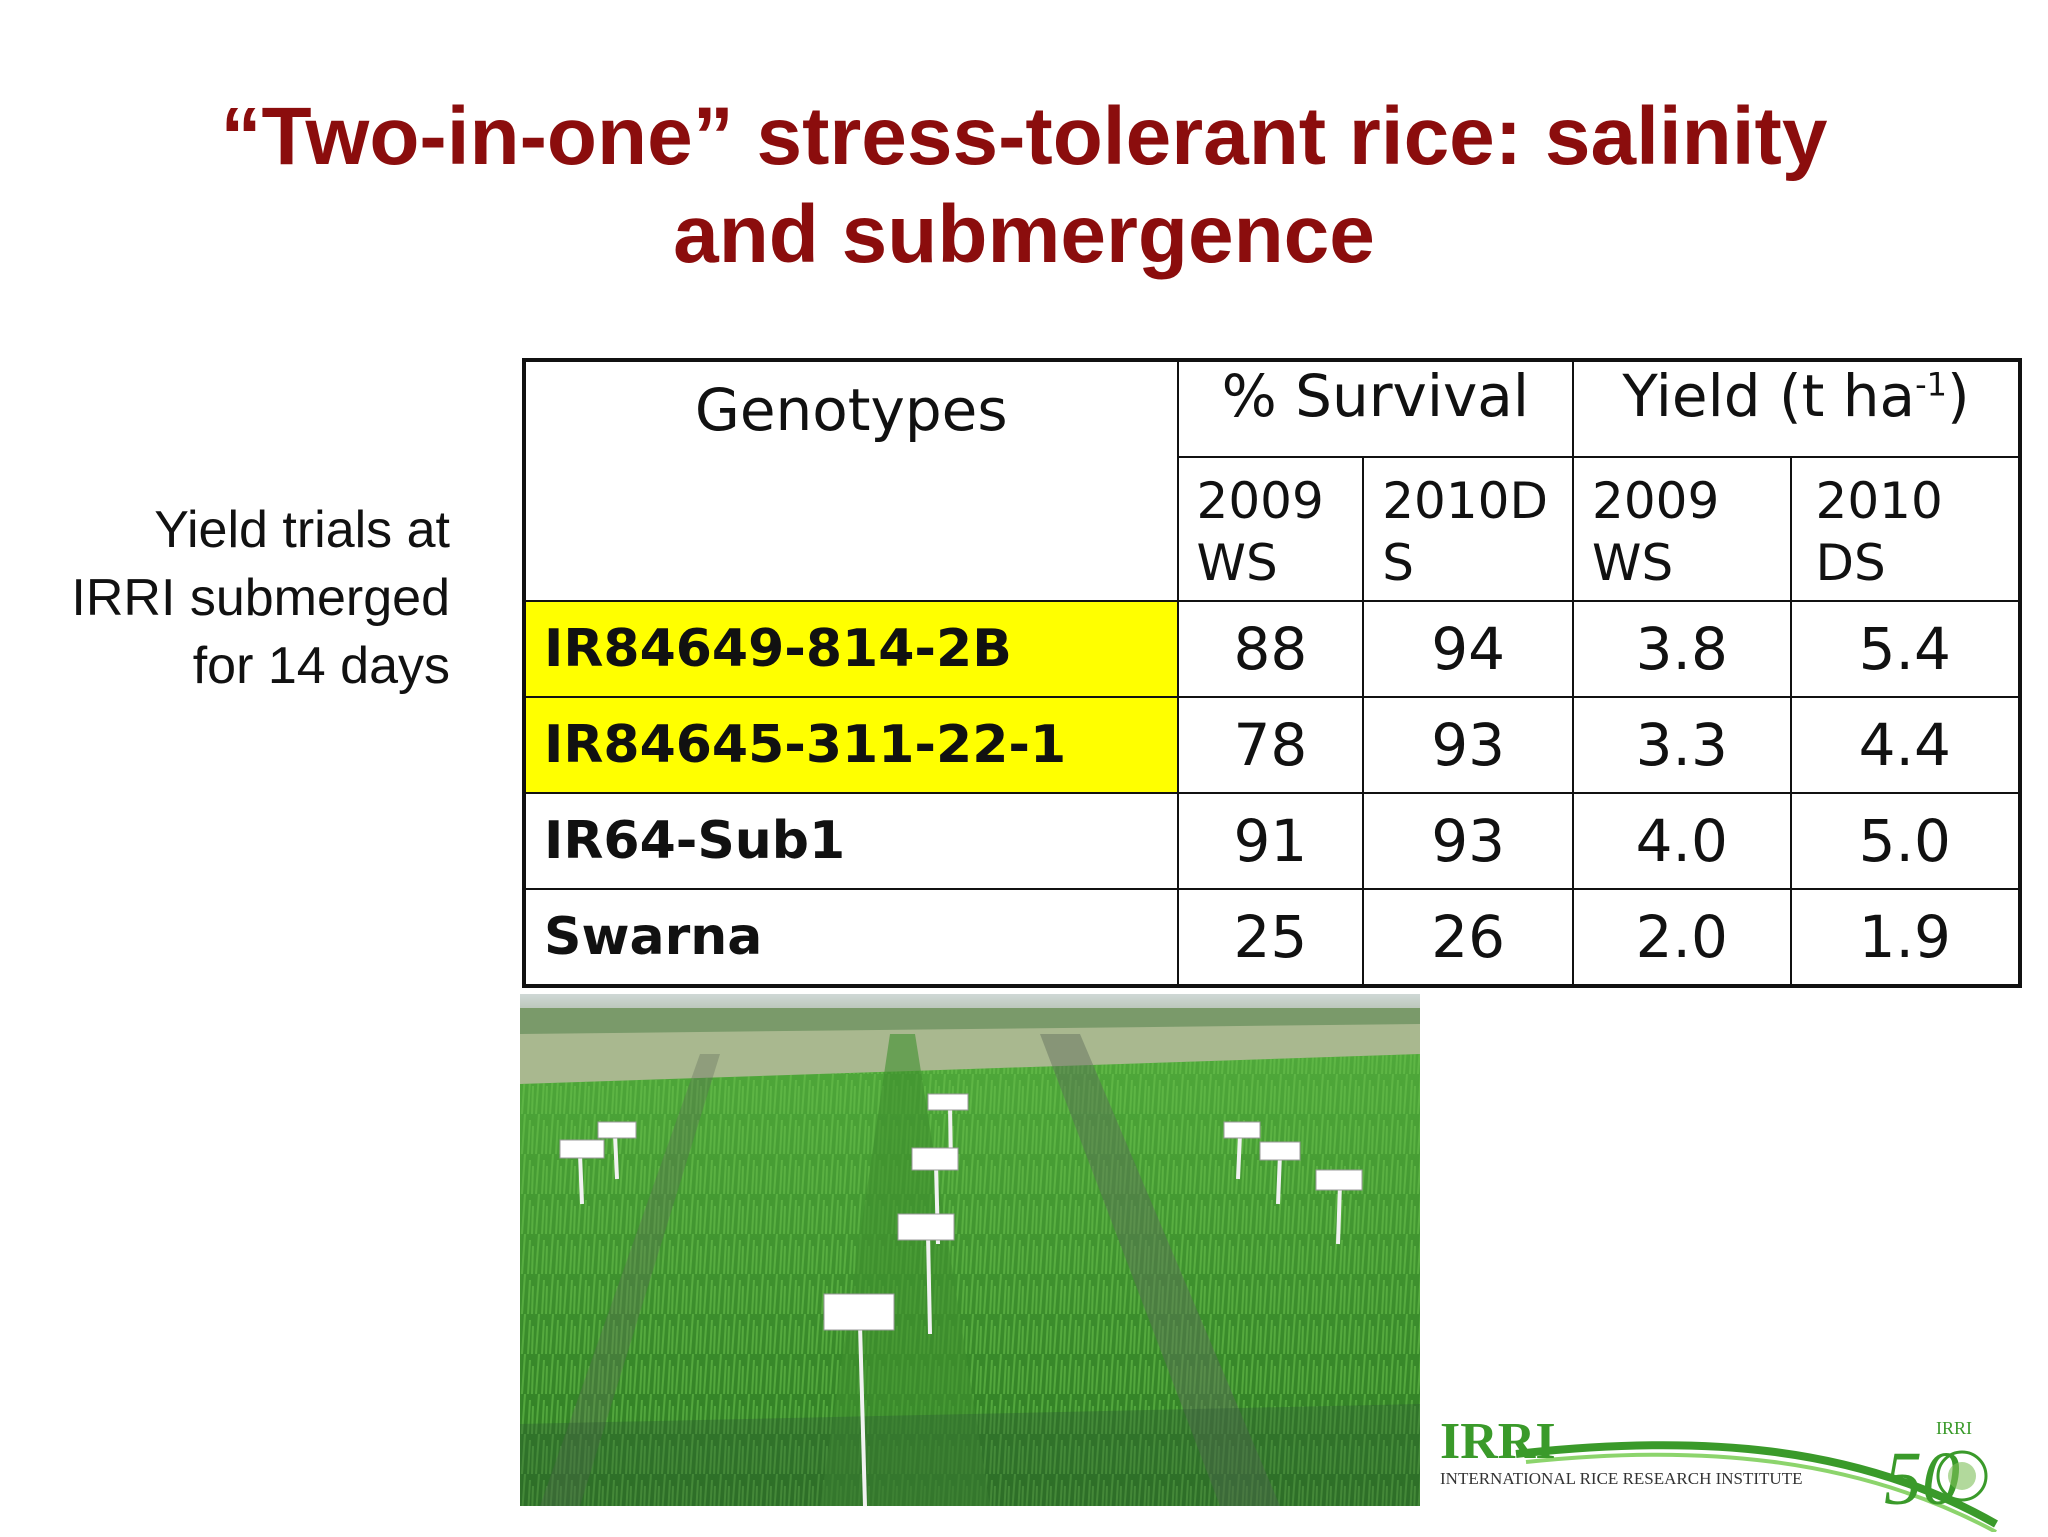 The width and height of the screenshot is (2048, 1537). I want to click on value-cell: 5.4, so click(1905, 649).